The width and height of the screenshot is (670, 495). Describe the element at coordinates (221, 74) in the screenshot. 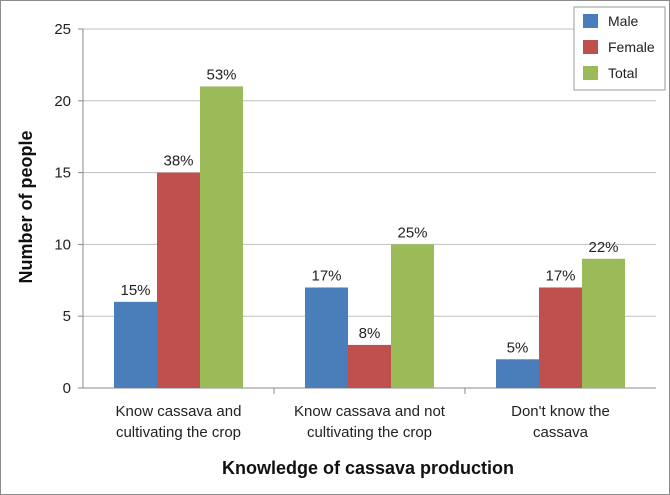

I see `data-label: 53%` at that location.